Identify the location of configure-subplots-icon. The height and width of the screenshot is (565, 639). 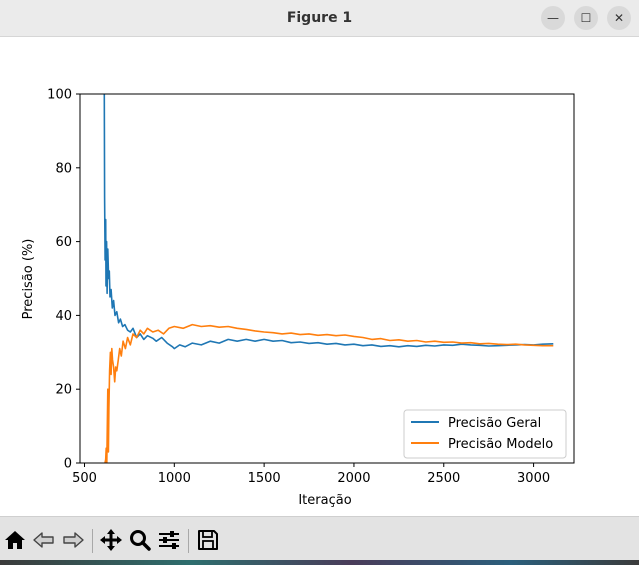
(169, 540).